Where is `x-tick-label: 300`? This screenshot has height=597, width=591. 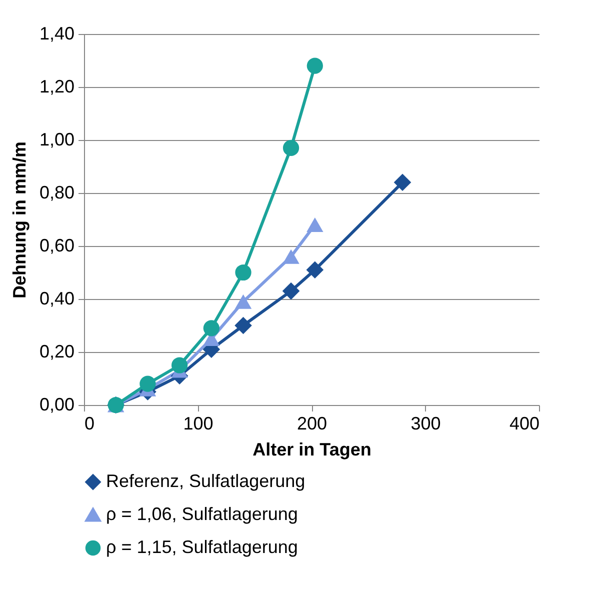
x-tick-label: 300 is located at coordinates (425, 424).